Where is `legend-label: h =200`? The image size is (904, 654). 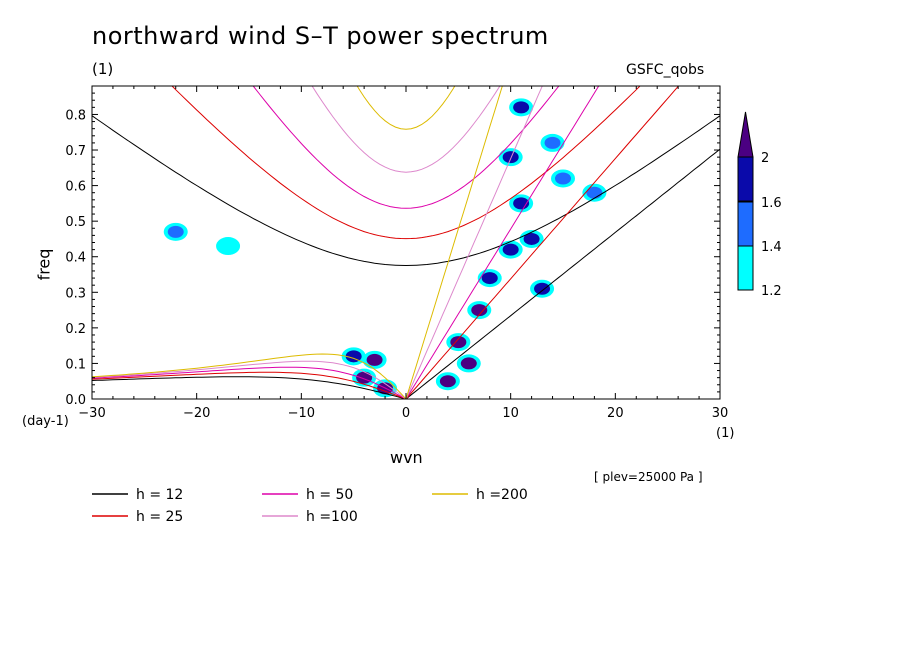 legend-label: h =200 is located at coordinates (502, 495).